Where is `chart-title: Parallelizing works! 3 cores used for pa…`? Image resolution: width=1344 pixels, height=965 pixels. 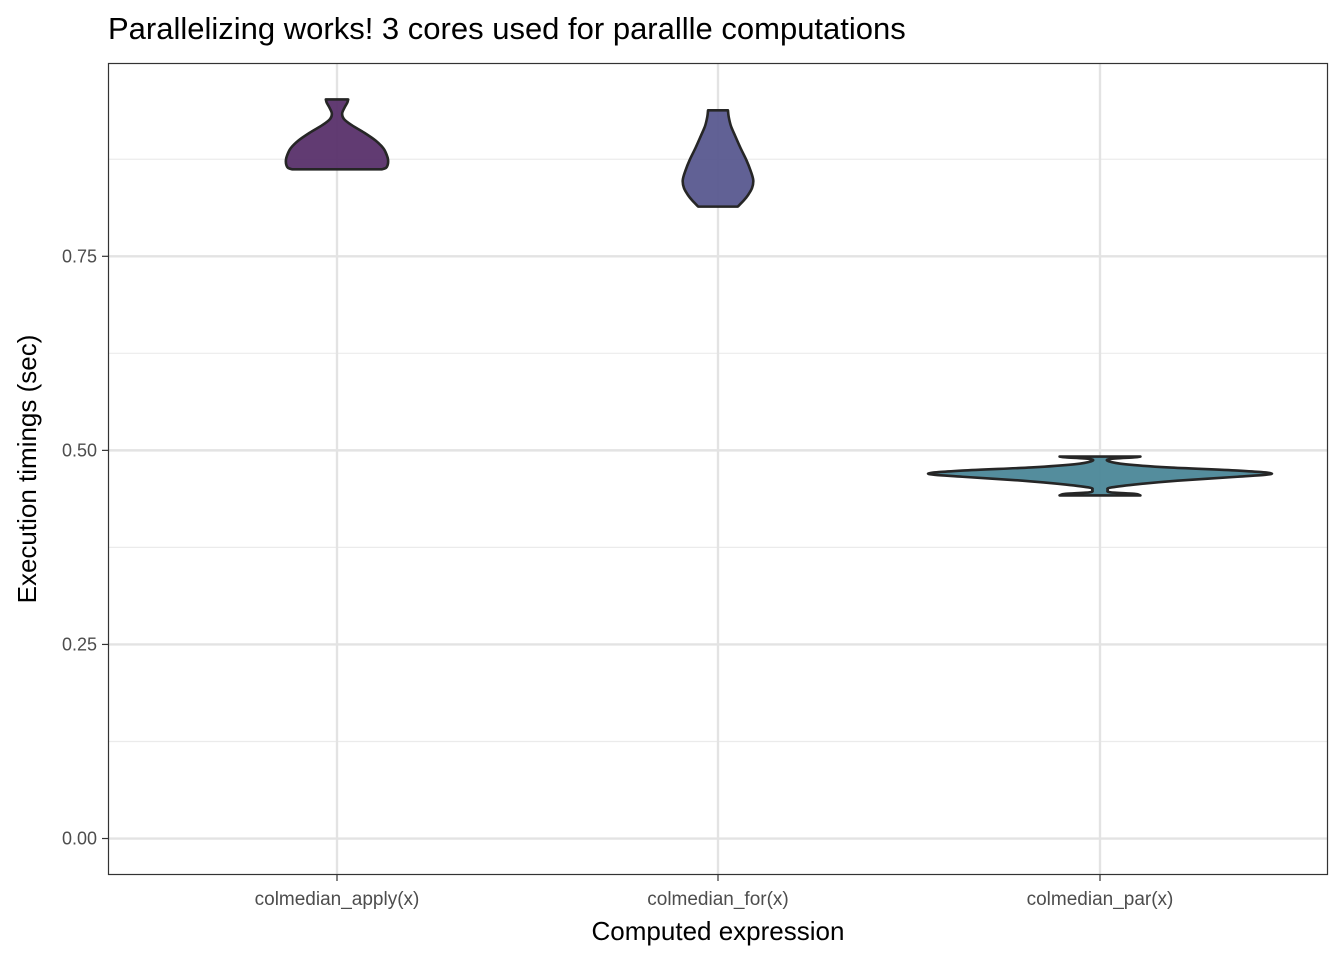 chart-title: Parallelizing works! 3 cores used for pa… is located at coordinates (507, 28).